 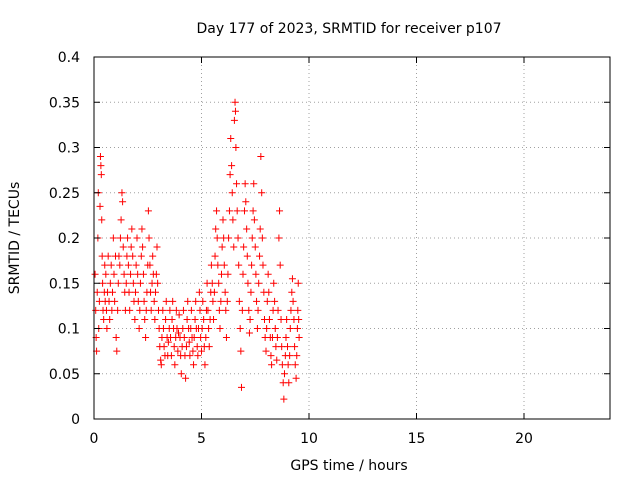 I want to click on x-axis-label: GPS time / hours, so click(x=348, y=466).